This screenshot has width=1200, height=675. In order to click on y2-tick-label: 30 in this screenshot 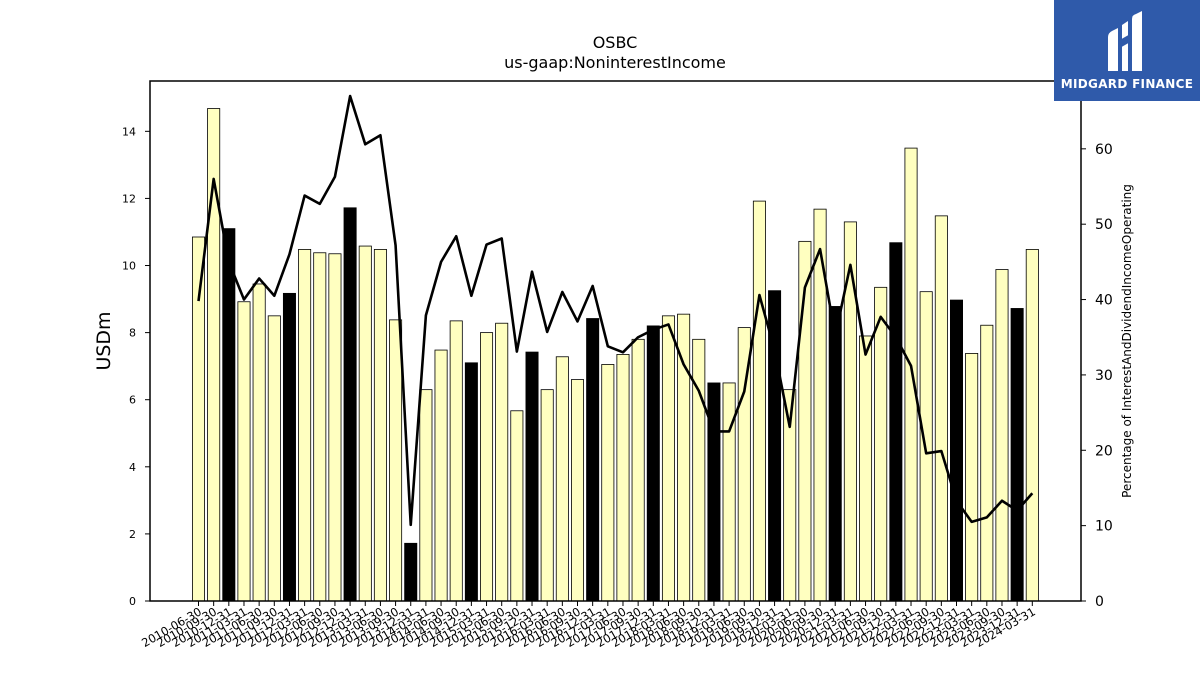, I will do `click(1104, 376)`.